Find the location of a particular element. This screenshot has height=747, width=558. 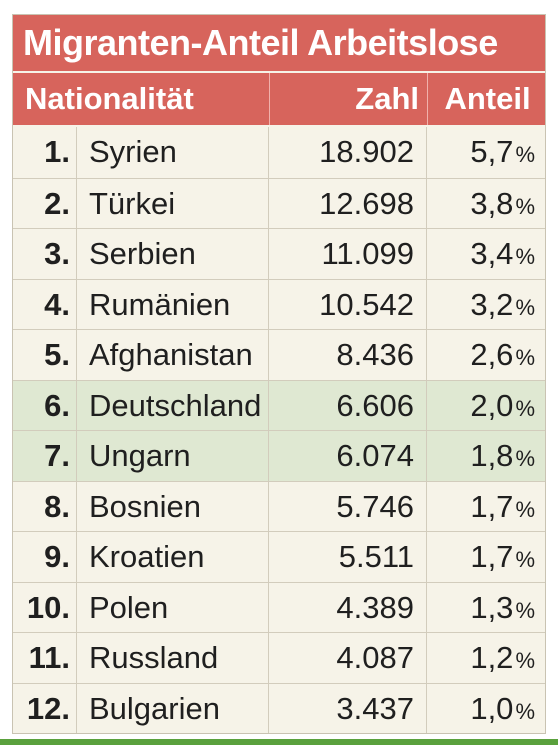

nationality-cell: Türkei is located at coordinates (173, 203).